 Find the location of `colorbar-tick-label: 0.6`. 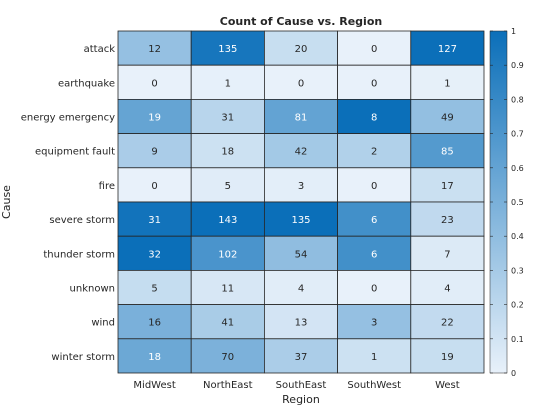

colorbar-tick-label: 0.6 is located at coordinates (517, 168).